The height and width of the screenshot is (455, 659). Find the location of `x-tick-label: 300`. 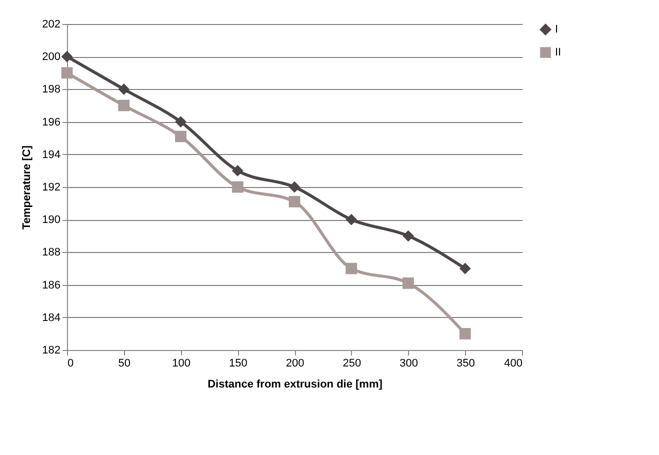

x-tick-label: 300 is located at coordinates (409, 364).